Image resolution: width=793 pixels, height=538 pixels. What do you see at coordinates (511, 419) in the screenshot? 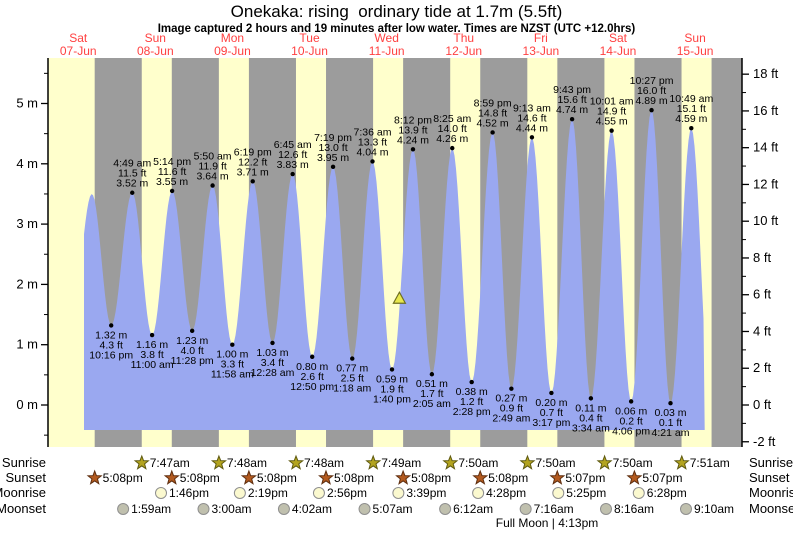
I see `tide-annotation-line: 2:49 am` at bounding box center [511, 419].